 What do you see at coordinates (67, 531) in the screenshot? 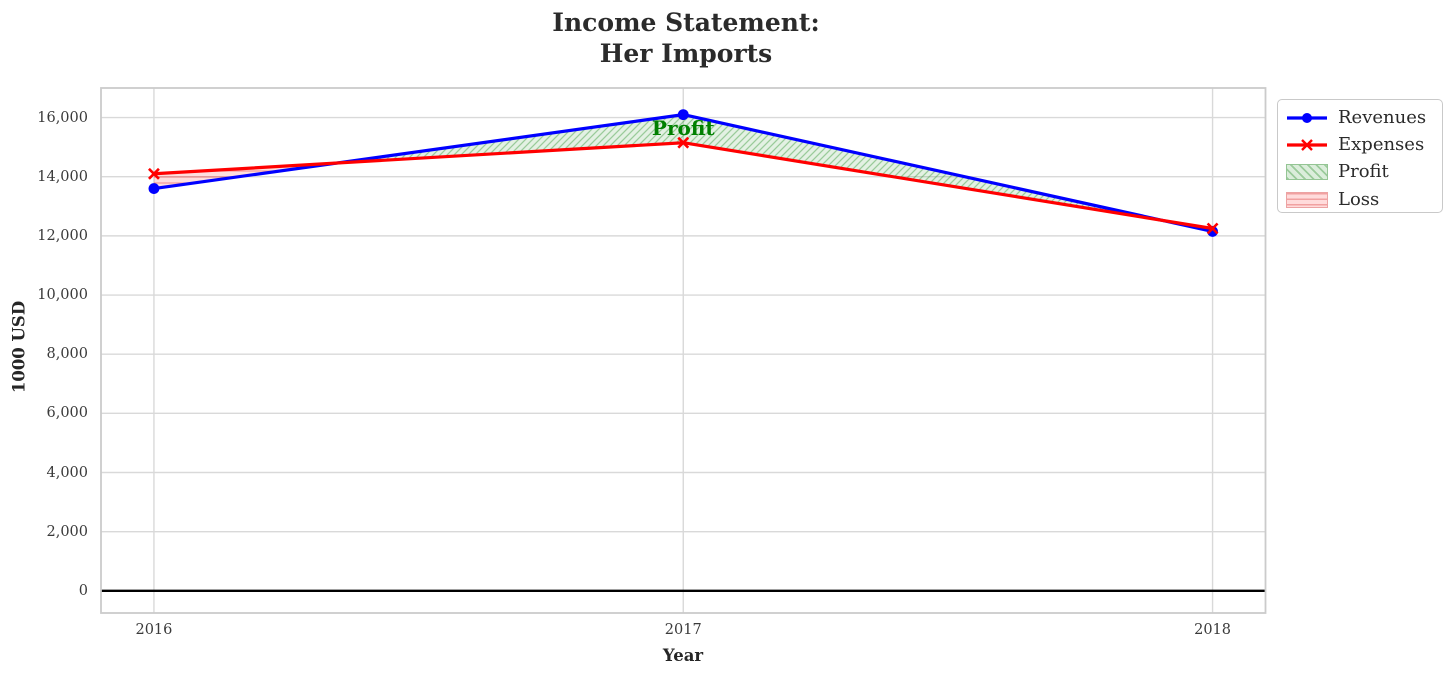
I see `y-tick-label: 2,000` at bounding box center [67, 531].